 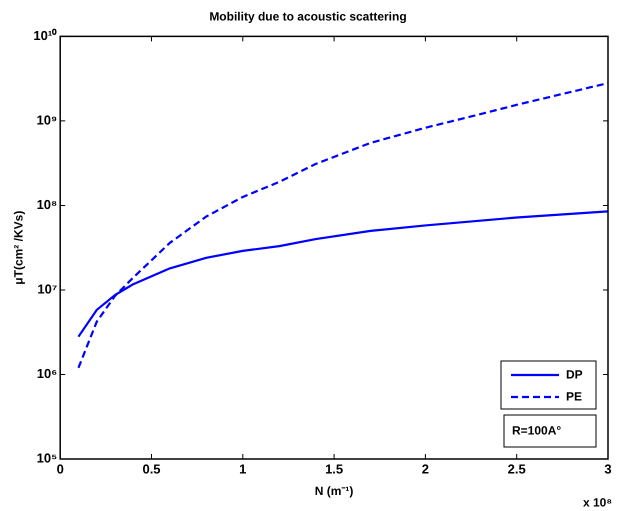 I want to click on chart-title: Mobility due to acoustic scattering, so click(x=308, y=17).